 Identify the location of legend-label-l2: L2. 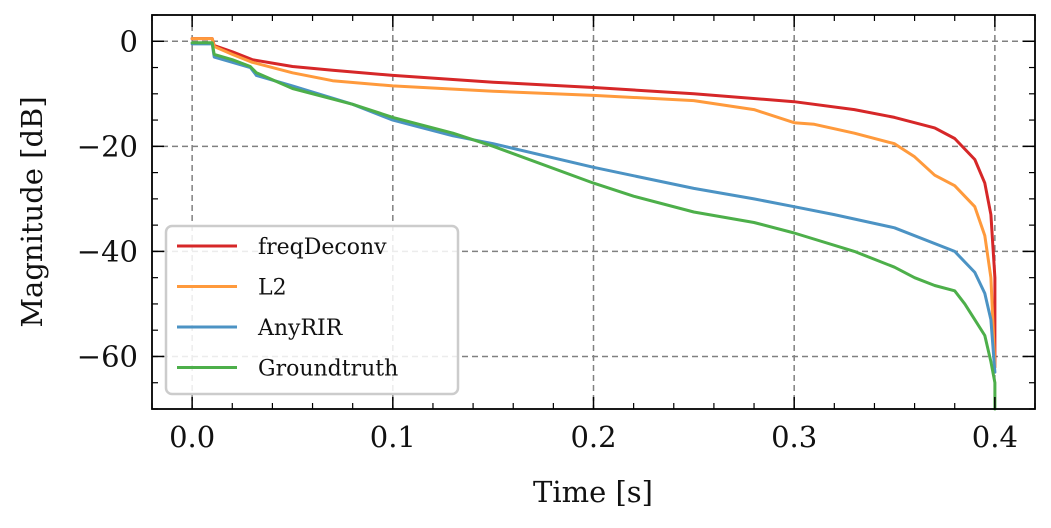
(272, 288).